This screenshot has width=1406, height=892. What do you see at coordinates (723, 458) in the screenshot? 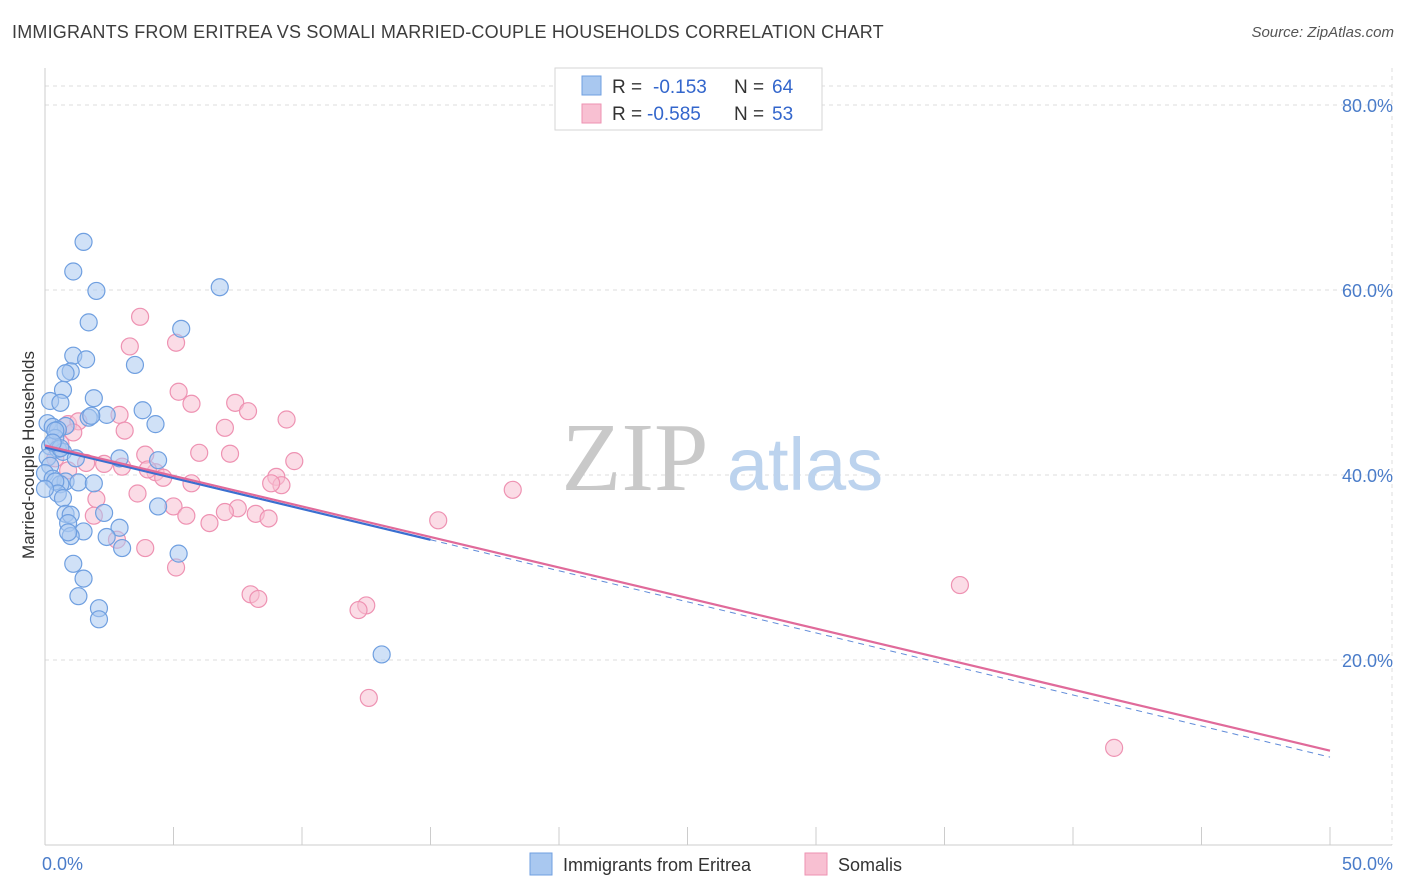
I see `watermark: ZIP atlas` at bounding box center [723, 458].